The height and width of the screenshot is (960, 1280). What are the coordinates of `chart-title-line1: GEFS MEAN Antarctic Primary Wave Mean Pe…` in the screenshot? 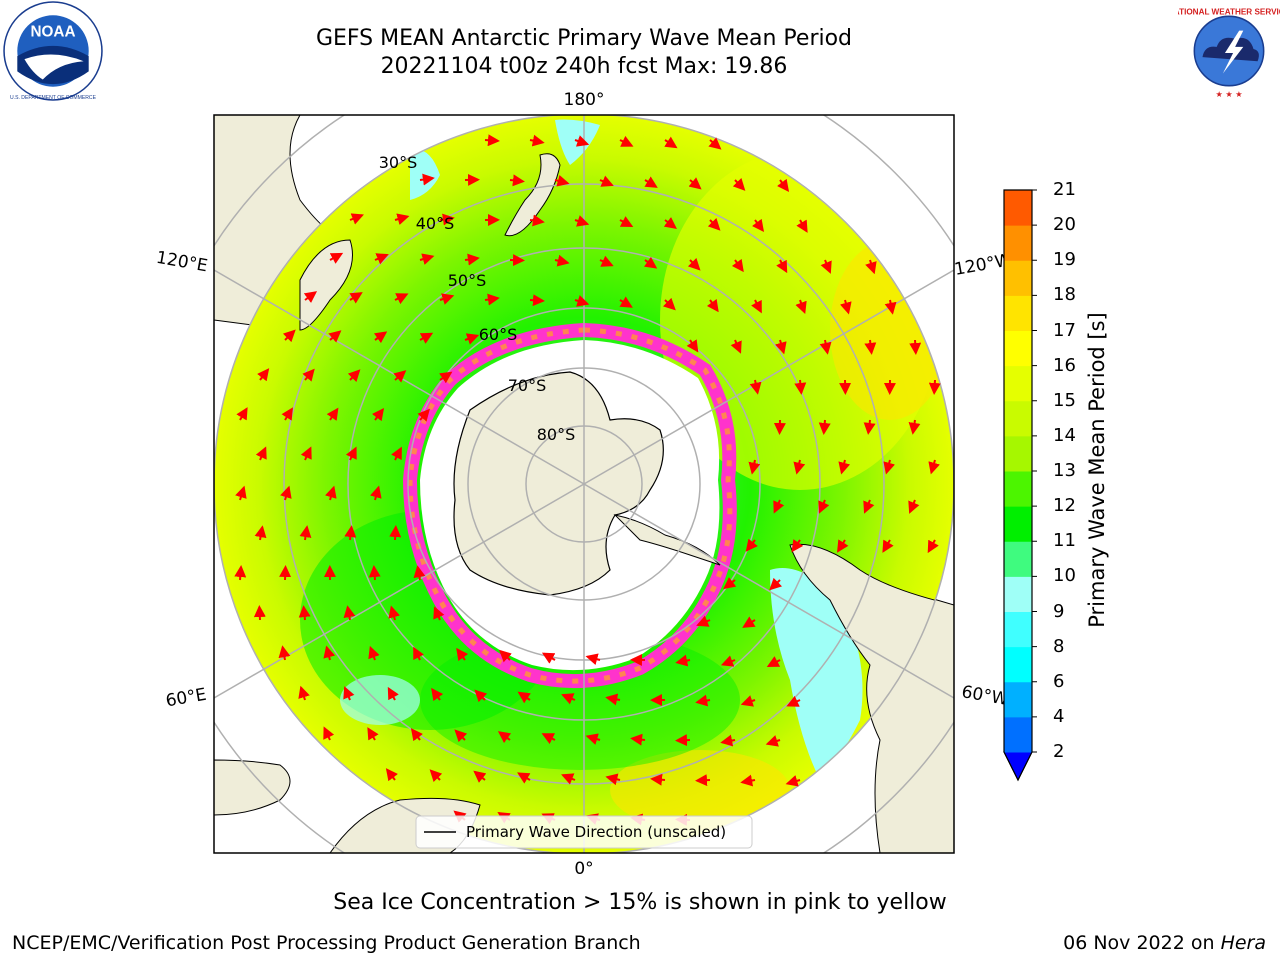 It's located at (584, 38).